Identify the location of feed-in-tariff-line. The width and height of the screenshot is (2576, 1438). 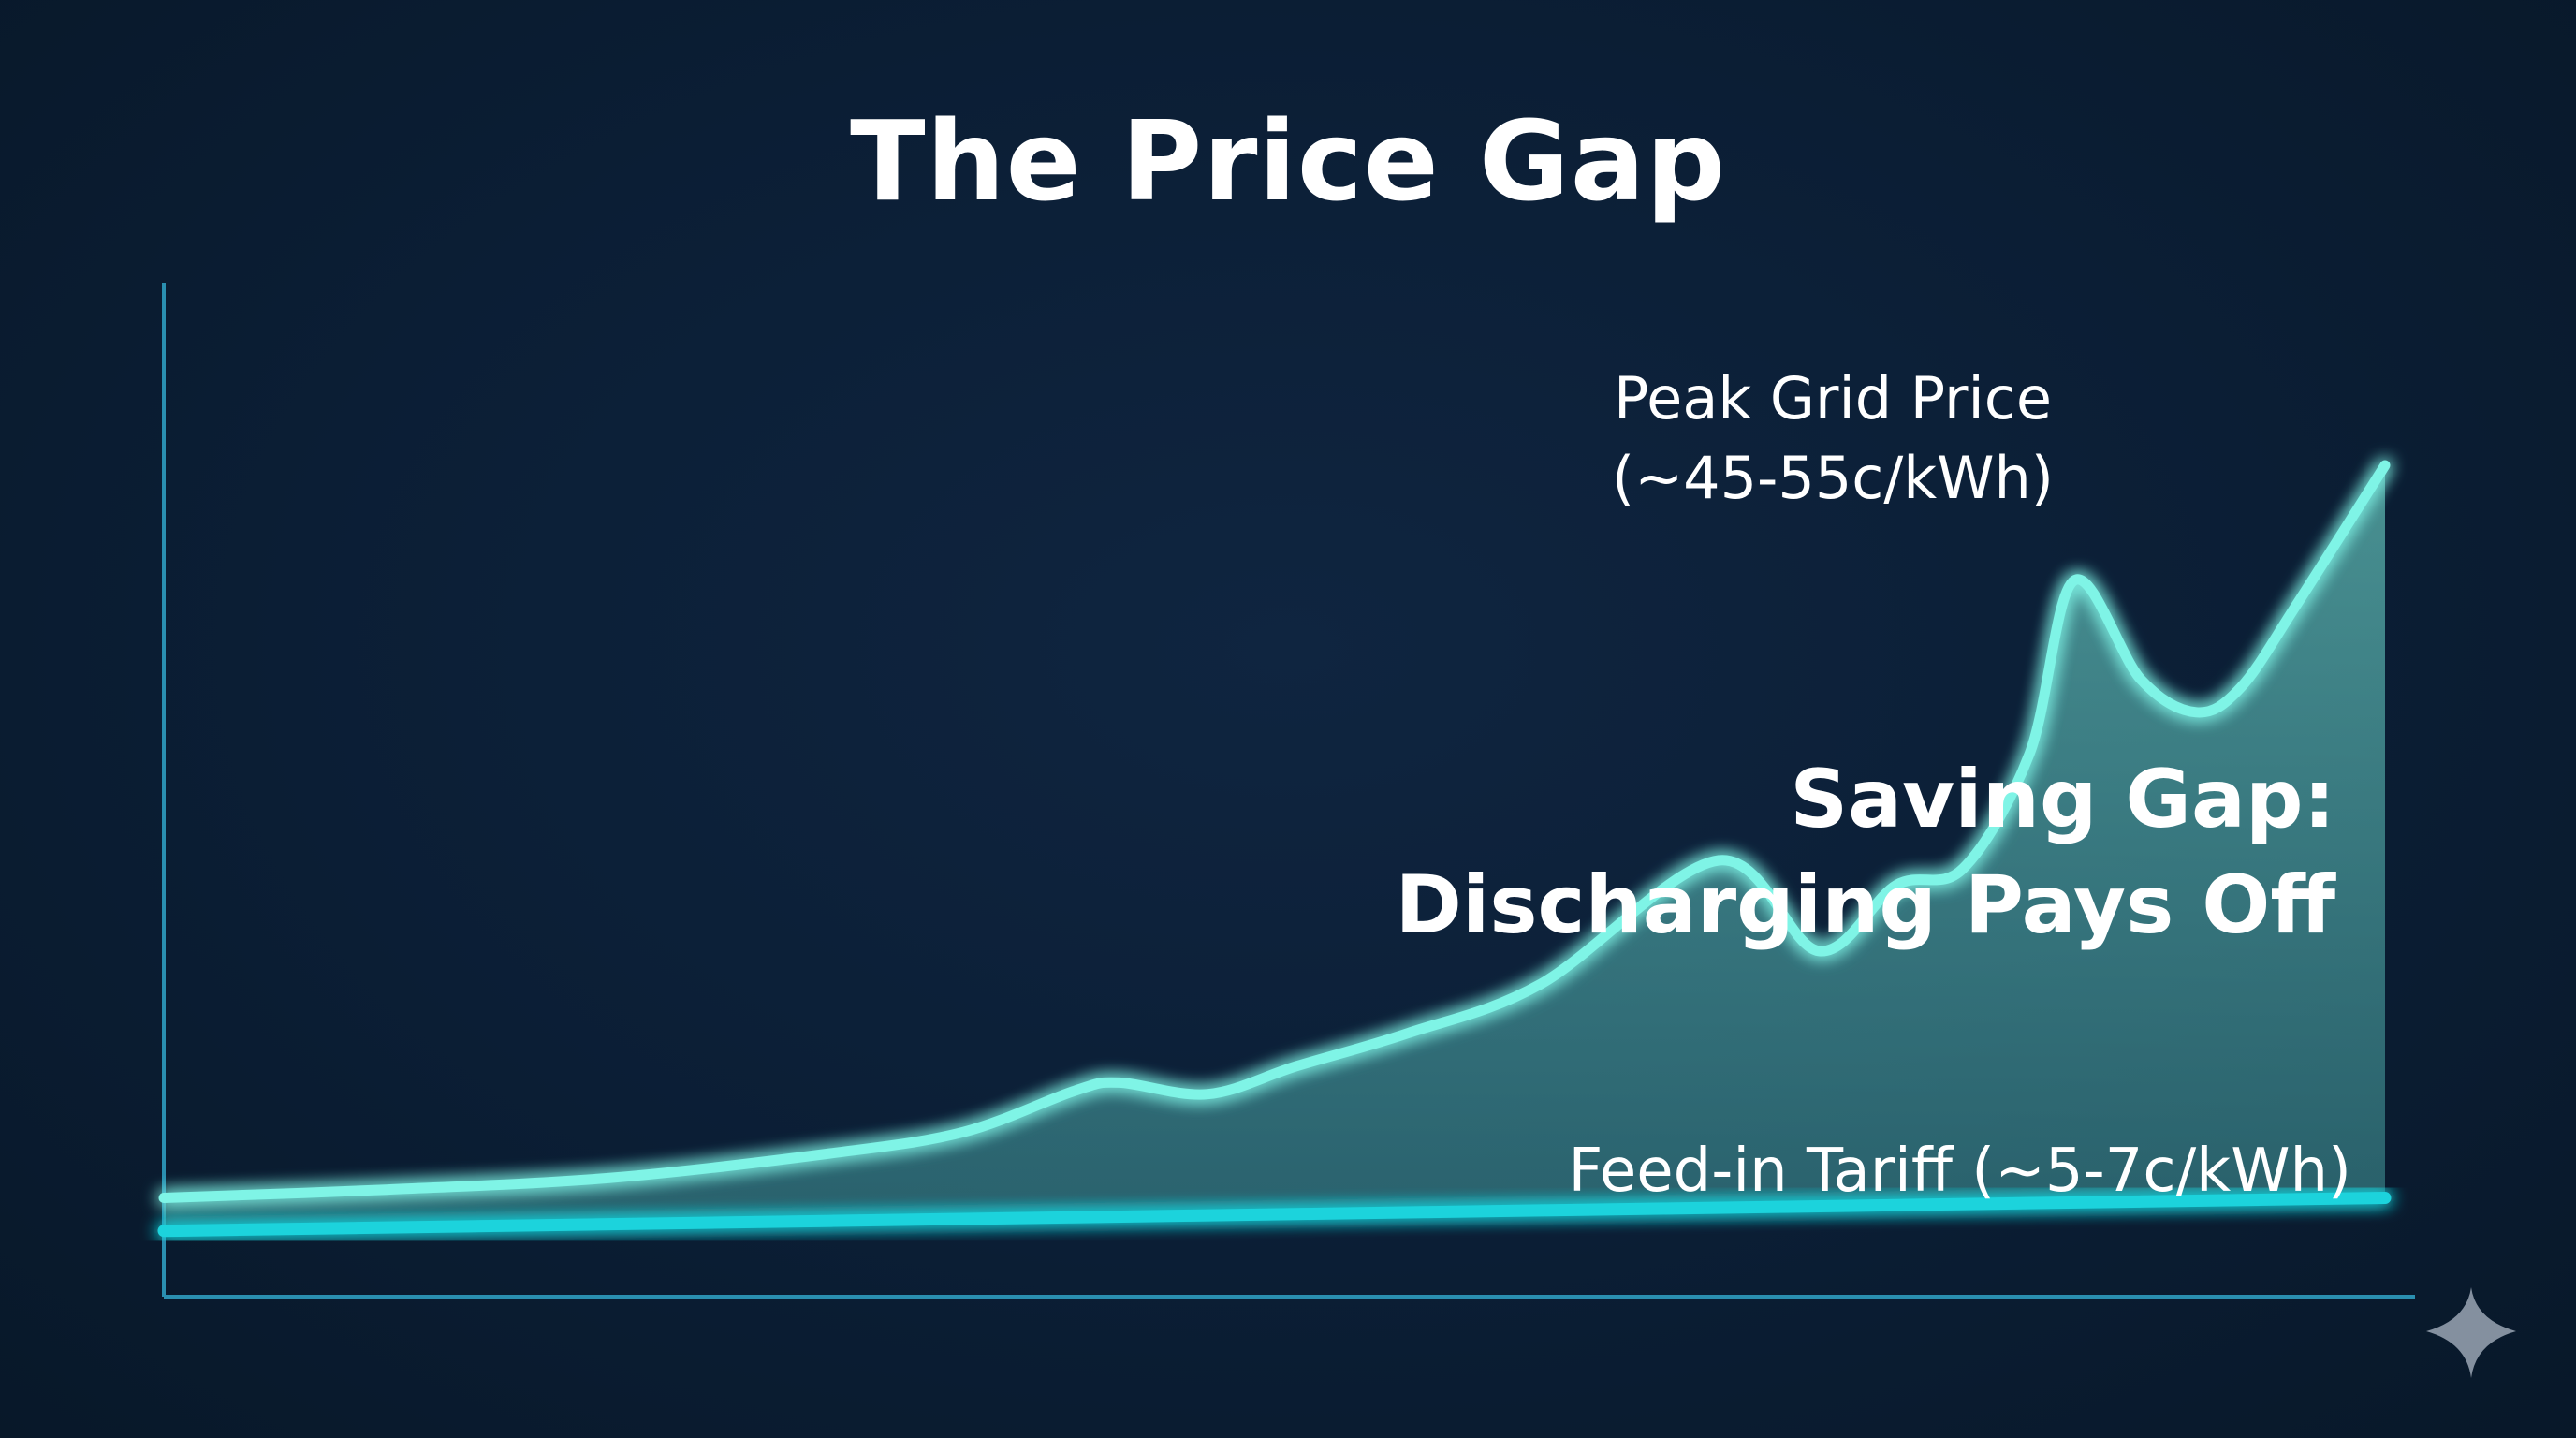
(1274, 1215).